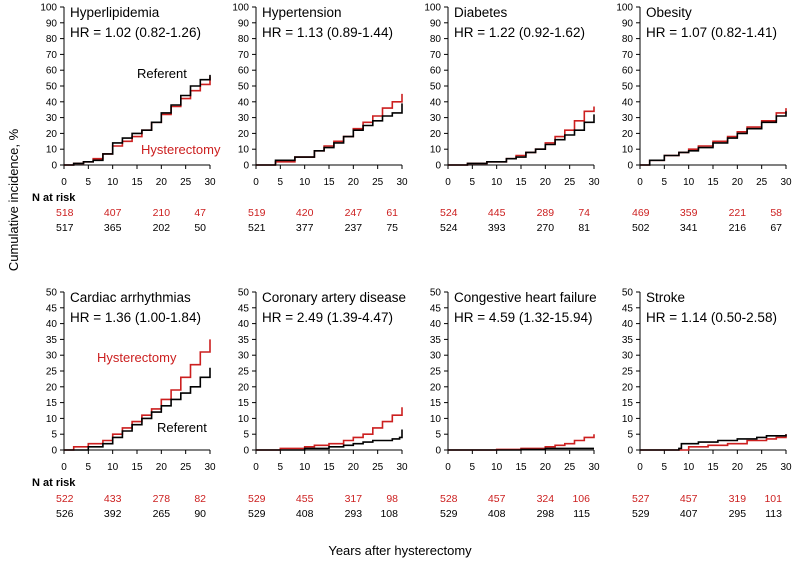 This screenshot has width=800, height=561. Describe the element at coordinates (181, 149) in the screenshot. I see `series-callout-hysterectomy: Hysterectomy` at that location.